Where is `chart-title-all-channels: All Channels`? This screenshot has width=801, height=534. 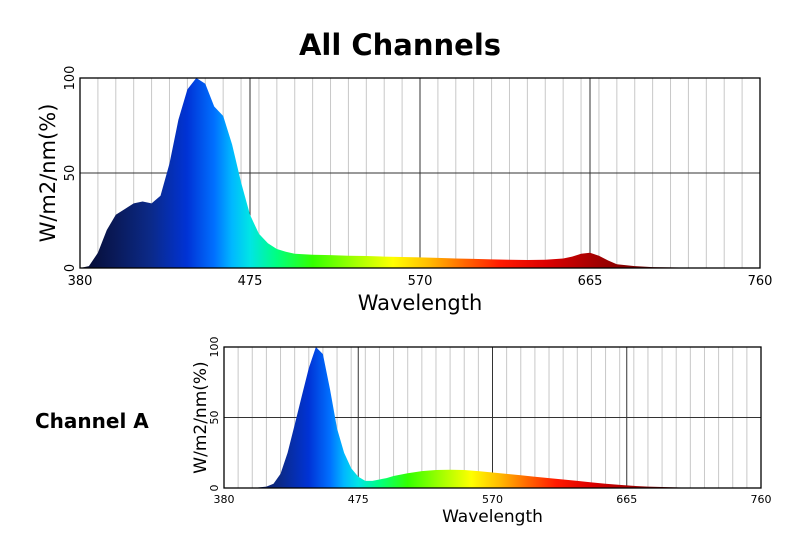 chart-title-all-channels: All Channels is located at coordinates (400, 45).